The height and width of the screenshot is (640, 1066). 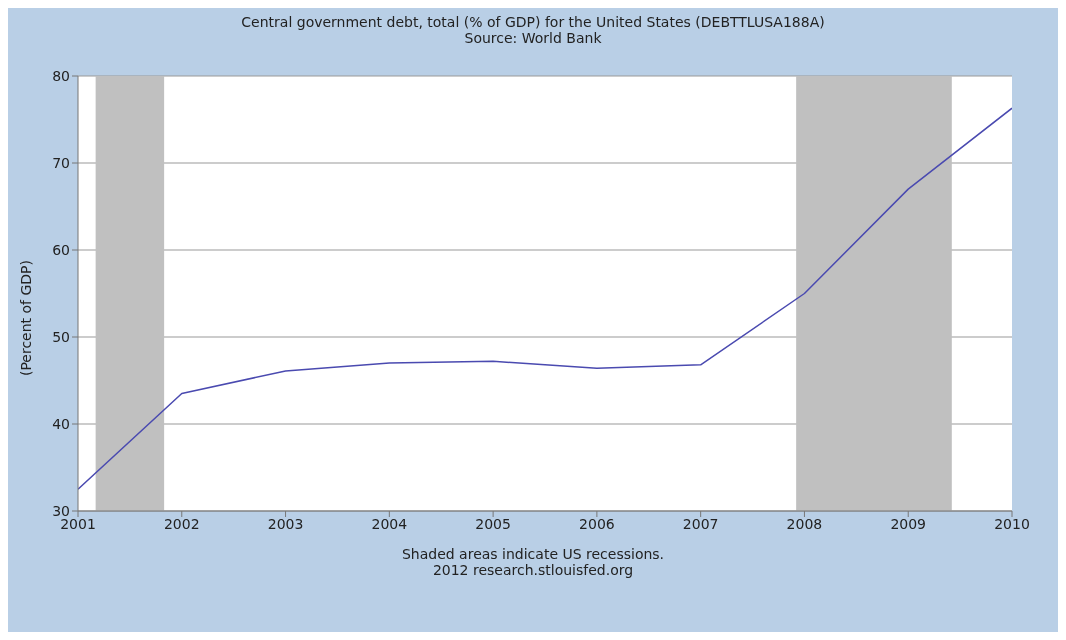 What do you see at coordinates (61, 336) in the screenshot?
I see `y-tick-label: 50` at bounding box center [61, 336].